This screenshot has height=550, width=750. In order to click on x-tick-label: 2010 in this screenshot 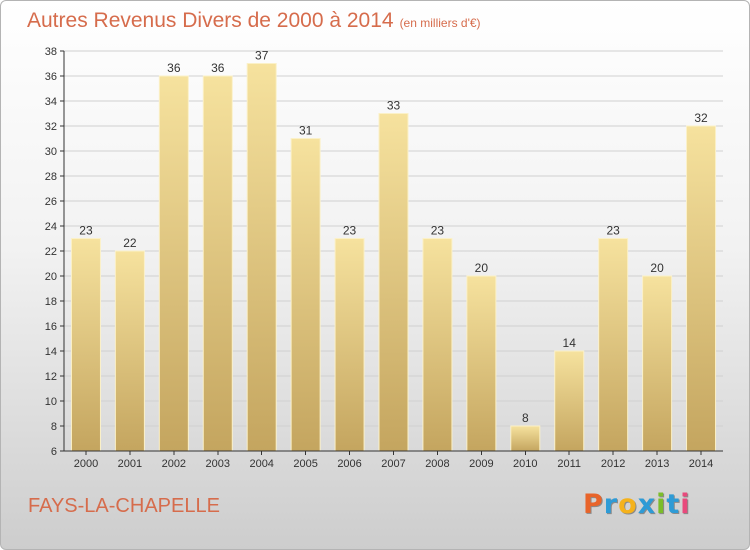, I will do `click(525, 464)`.